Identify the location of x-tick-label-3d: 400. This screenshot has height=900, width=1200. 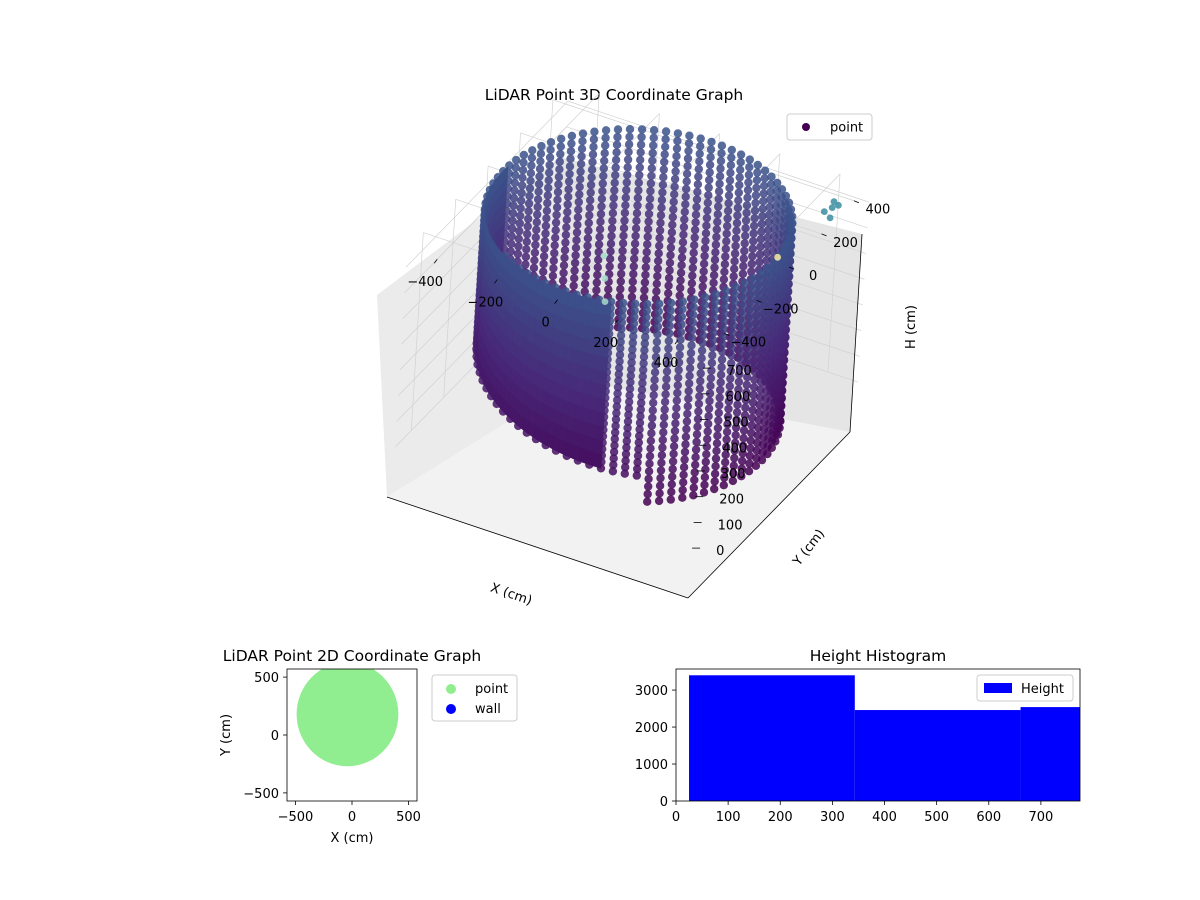
(666, 363).